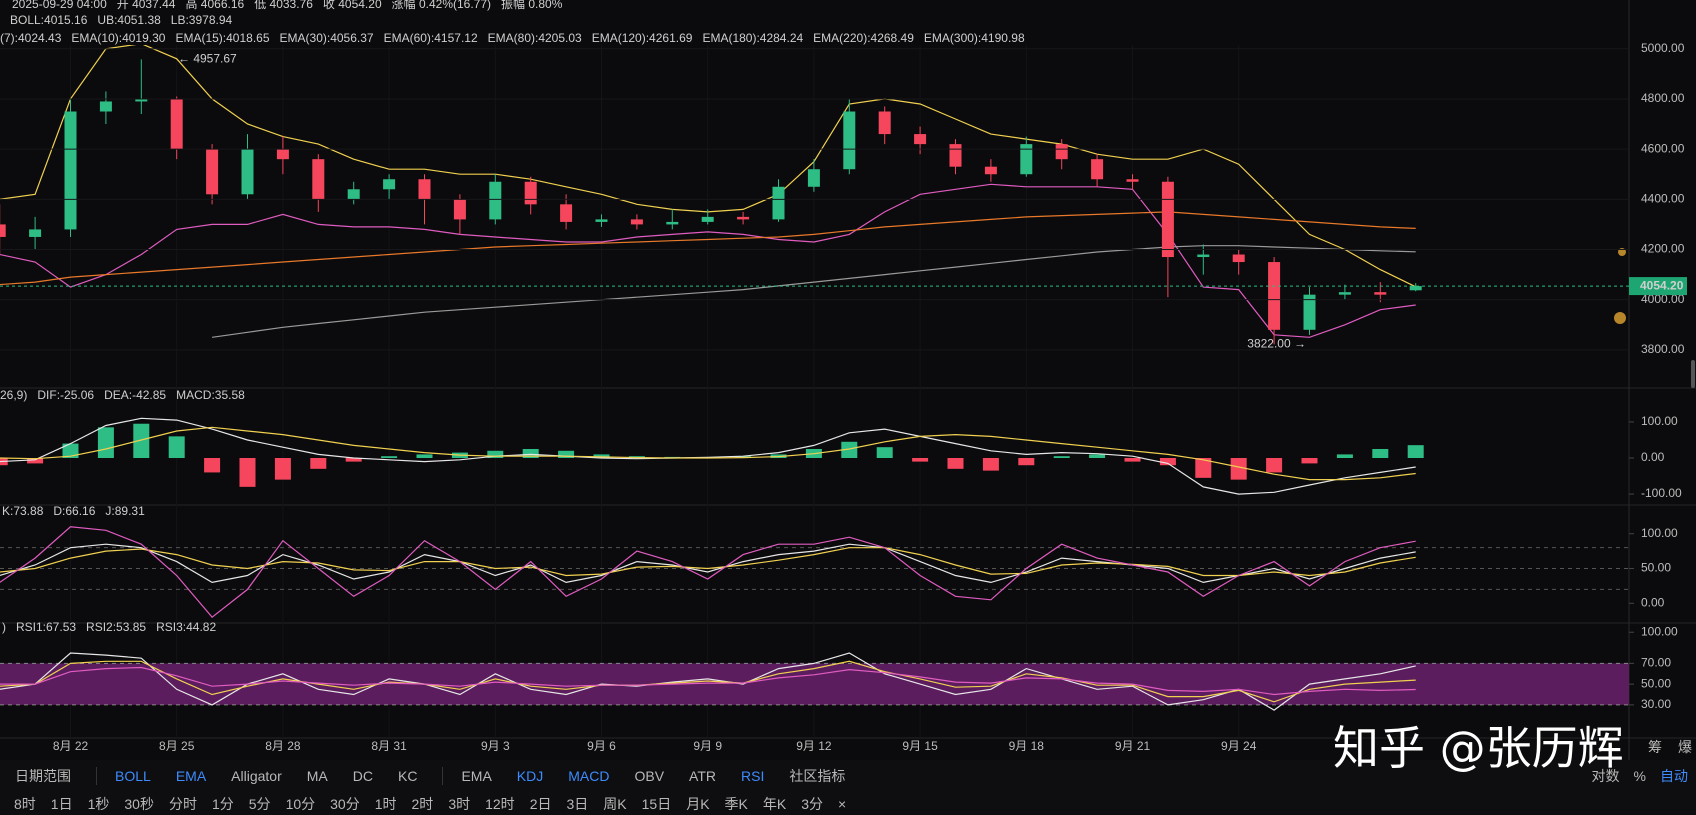  What do you see at coordinates (589, 775) in the screenshot?
I see `indicator-button: MACD` at bounding box center [589, 775].